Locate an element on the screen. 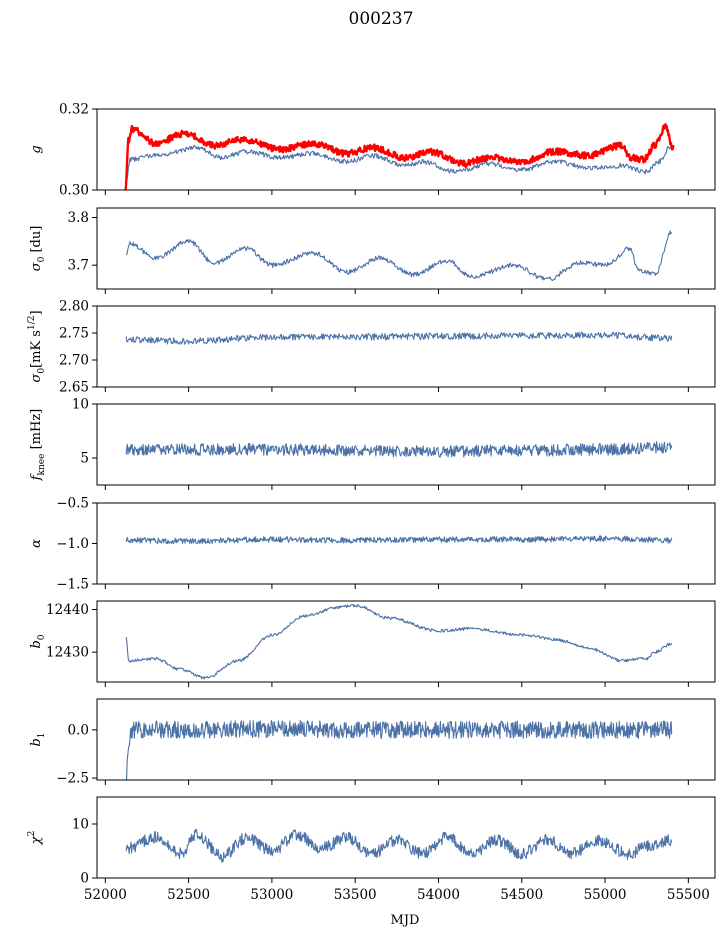  y-axis-label: fknee [mHz] is located at coordinates (38, 445).